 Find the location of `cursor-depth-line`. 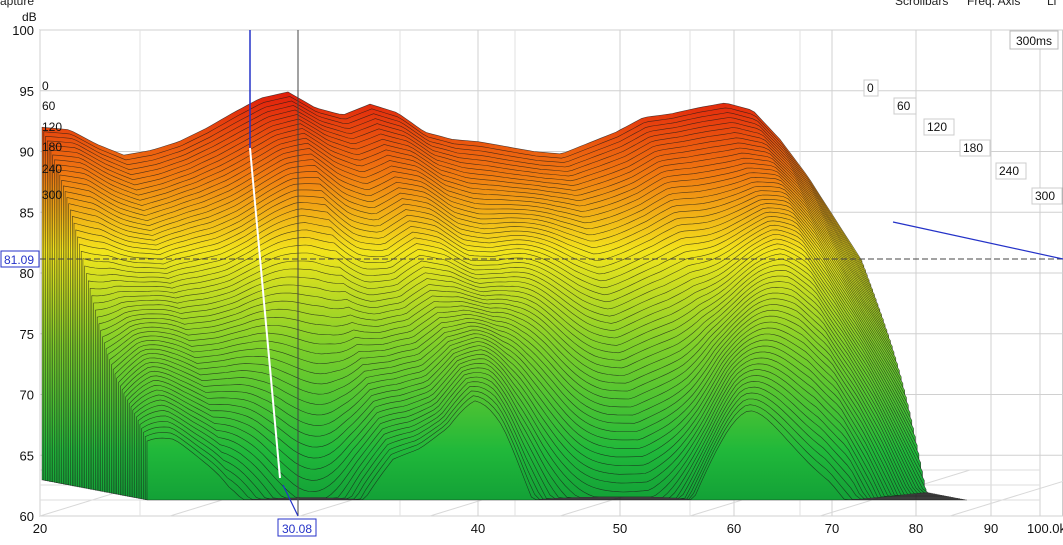

cursor-depth-line is located at coordinates (977, 240).